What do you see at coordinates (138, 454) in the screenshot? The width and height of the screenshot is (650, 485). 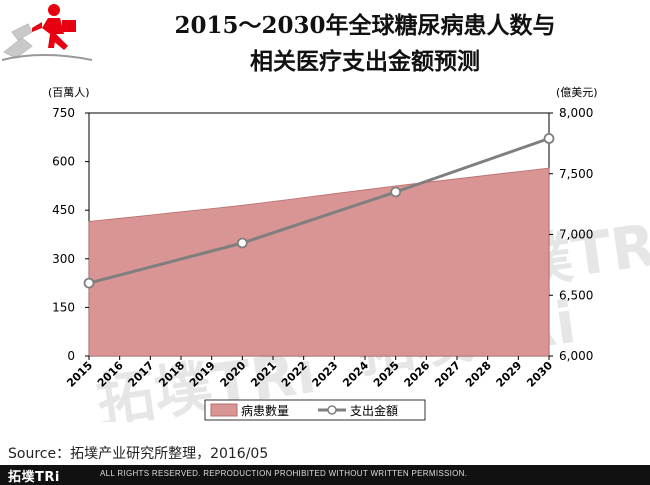 I see `source-note: Source：拓墣产业研究所整理，2016/05` at bounding box center [138, 454].